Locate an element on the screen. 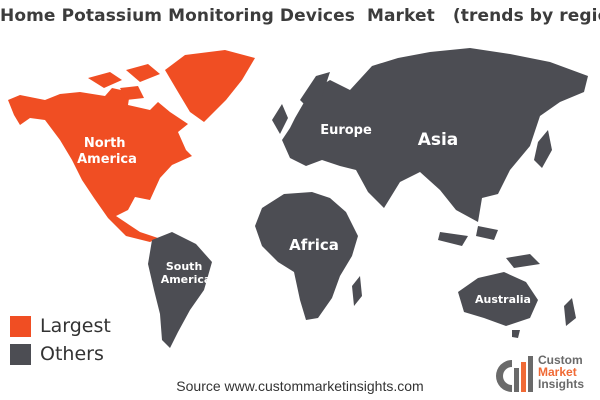  legend-item-largest: Largest is located at coordinates (60, 326).